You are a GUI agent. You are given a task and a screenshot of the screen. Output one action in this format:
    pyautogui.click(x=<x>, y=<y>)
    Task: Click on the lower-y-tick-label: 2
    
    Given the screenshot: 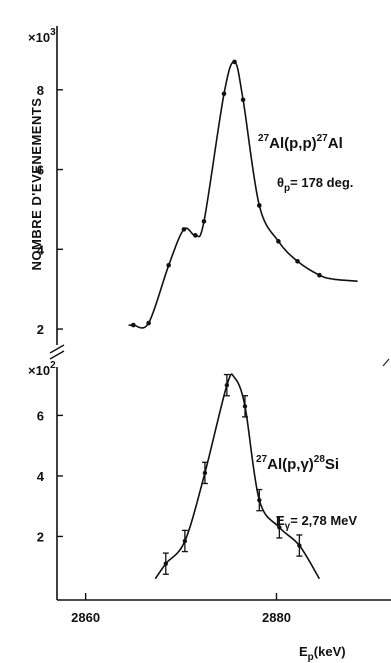 What is the action you would take?
    pyautogui.click(x=40, y=536)
    